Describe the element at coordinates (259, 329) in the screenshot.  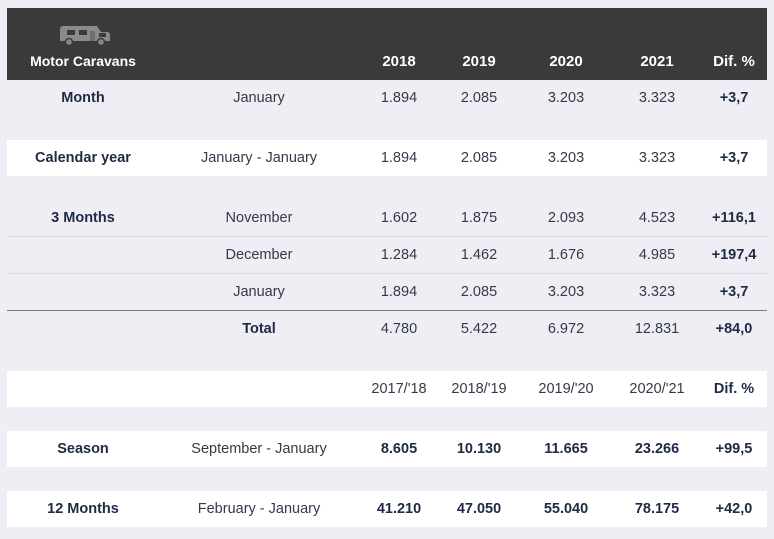
I see `row-total-label: Total` at that location.